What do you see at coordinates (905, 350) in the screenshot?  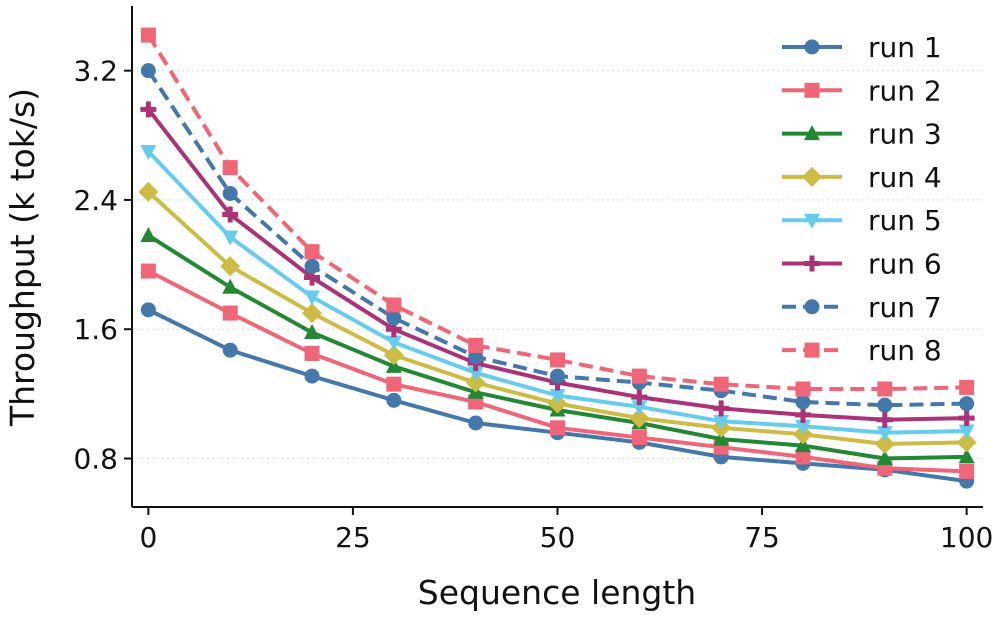 I see `legend-label-8: run 8` at bounding box center [905, 350].